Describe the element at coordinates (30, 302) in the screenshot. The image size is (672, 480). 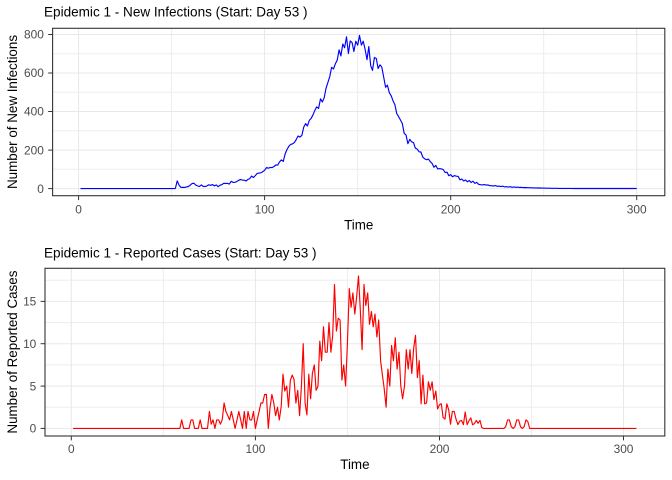
I see `svg-text: 15` at that location.